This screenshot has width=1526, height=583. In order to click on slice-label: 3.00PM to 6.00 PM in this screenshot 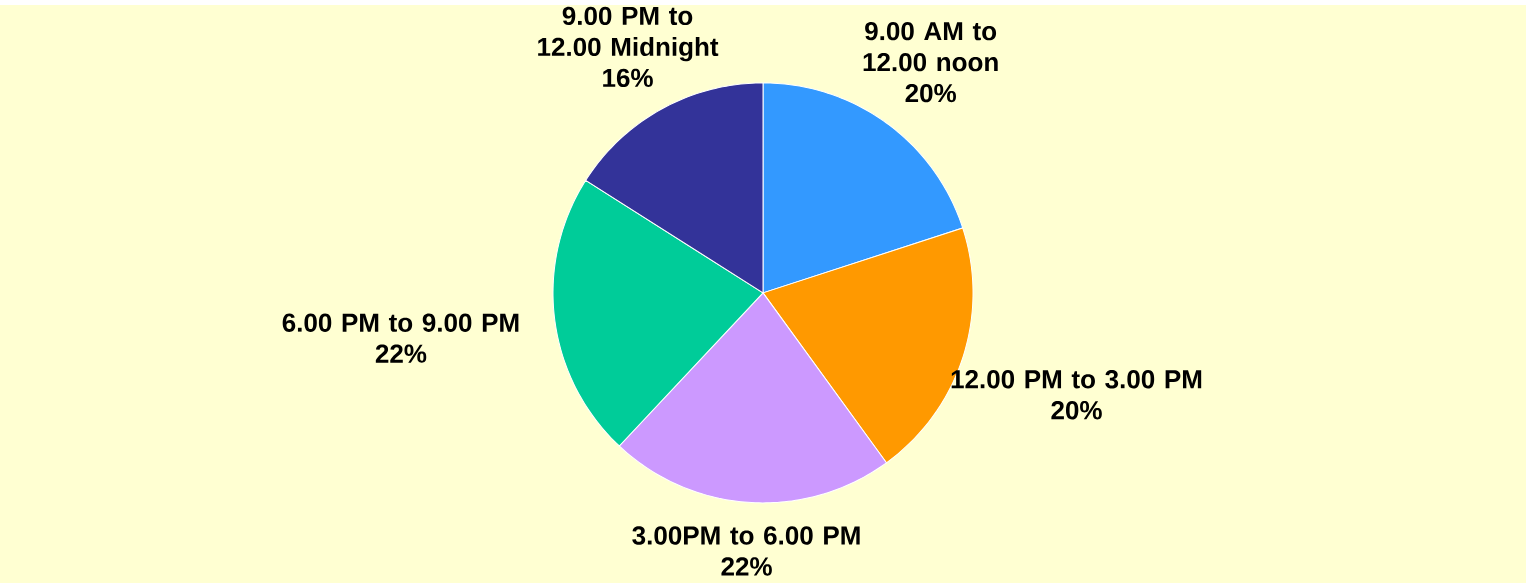, I will do `click(746, 535)`.